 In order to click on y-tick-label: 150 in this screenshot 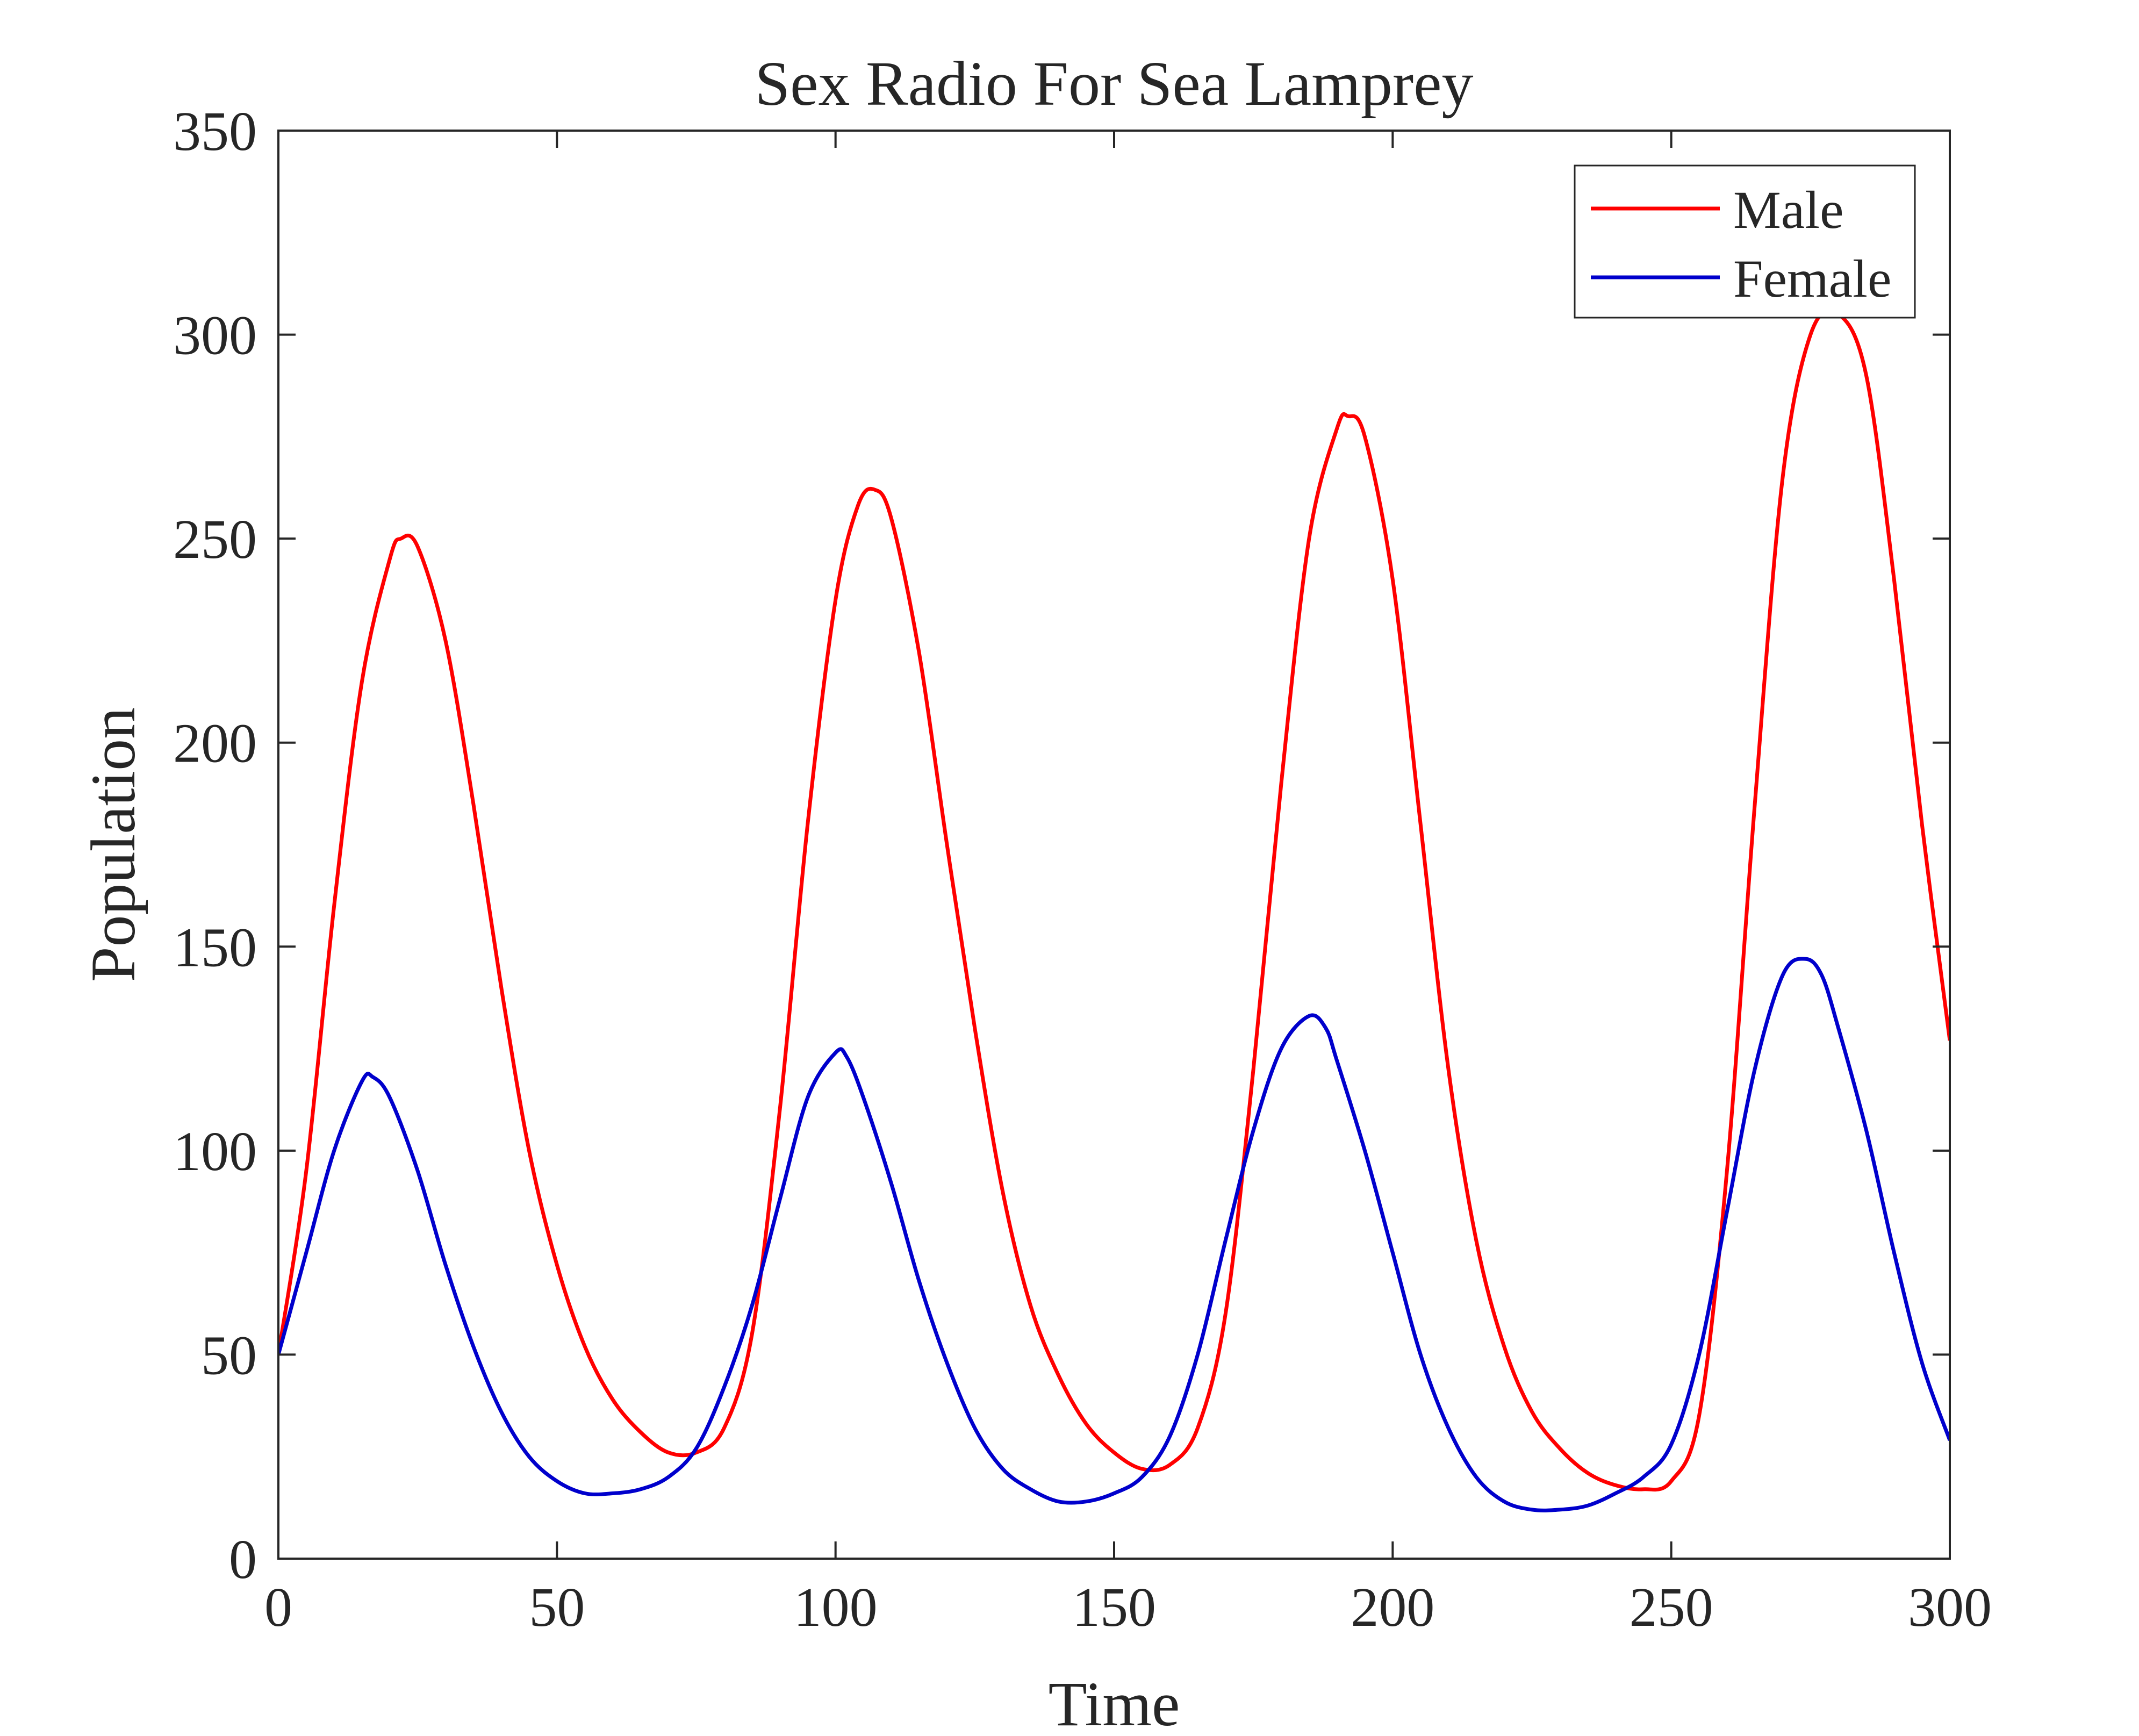, I will do `click(215, 947)`.